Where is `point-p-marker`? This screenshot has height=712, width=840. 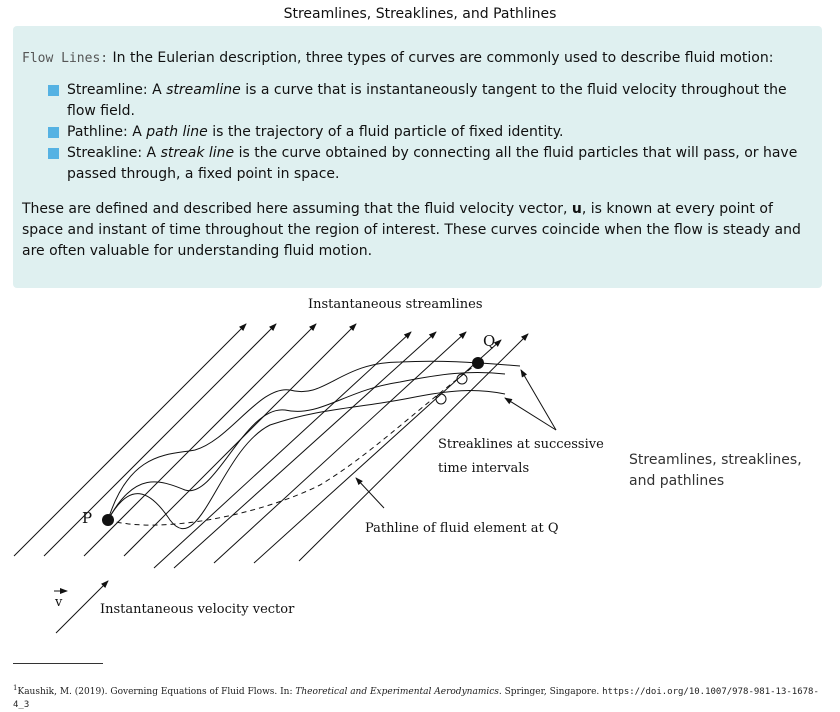
point-p-marker is located at coordinates (108, 520).